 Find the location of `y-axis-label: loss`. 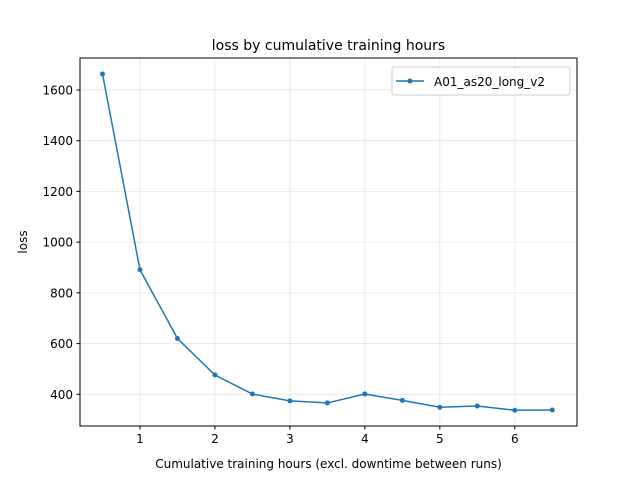

y-axis-label: loss is located at coordinates (23, 241).